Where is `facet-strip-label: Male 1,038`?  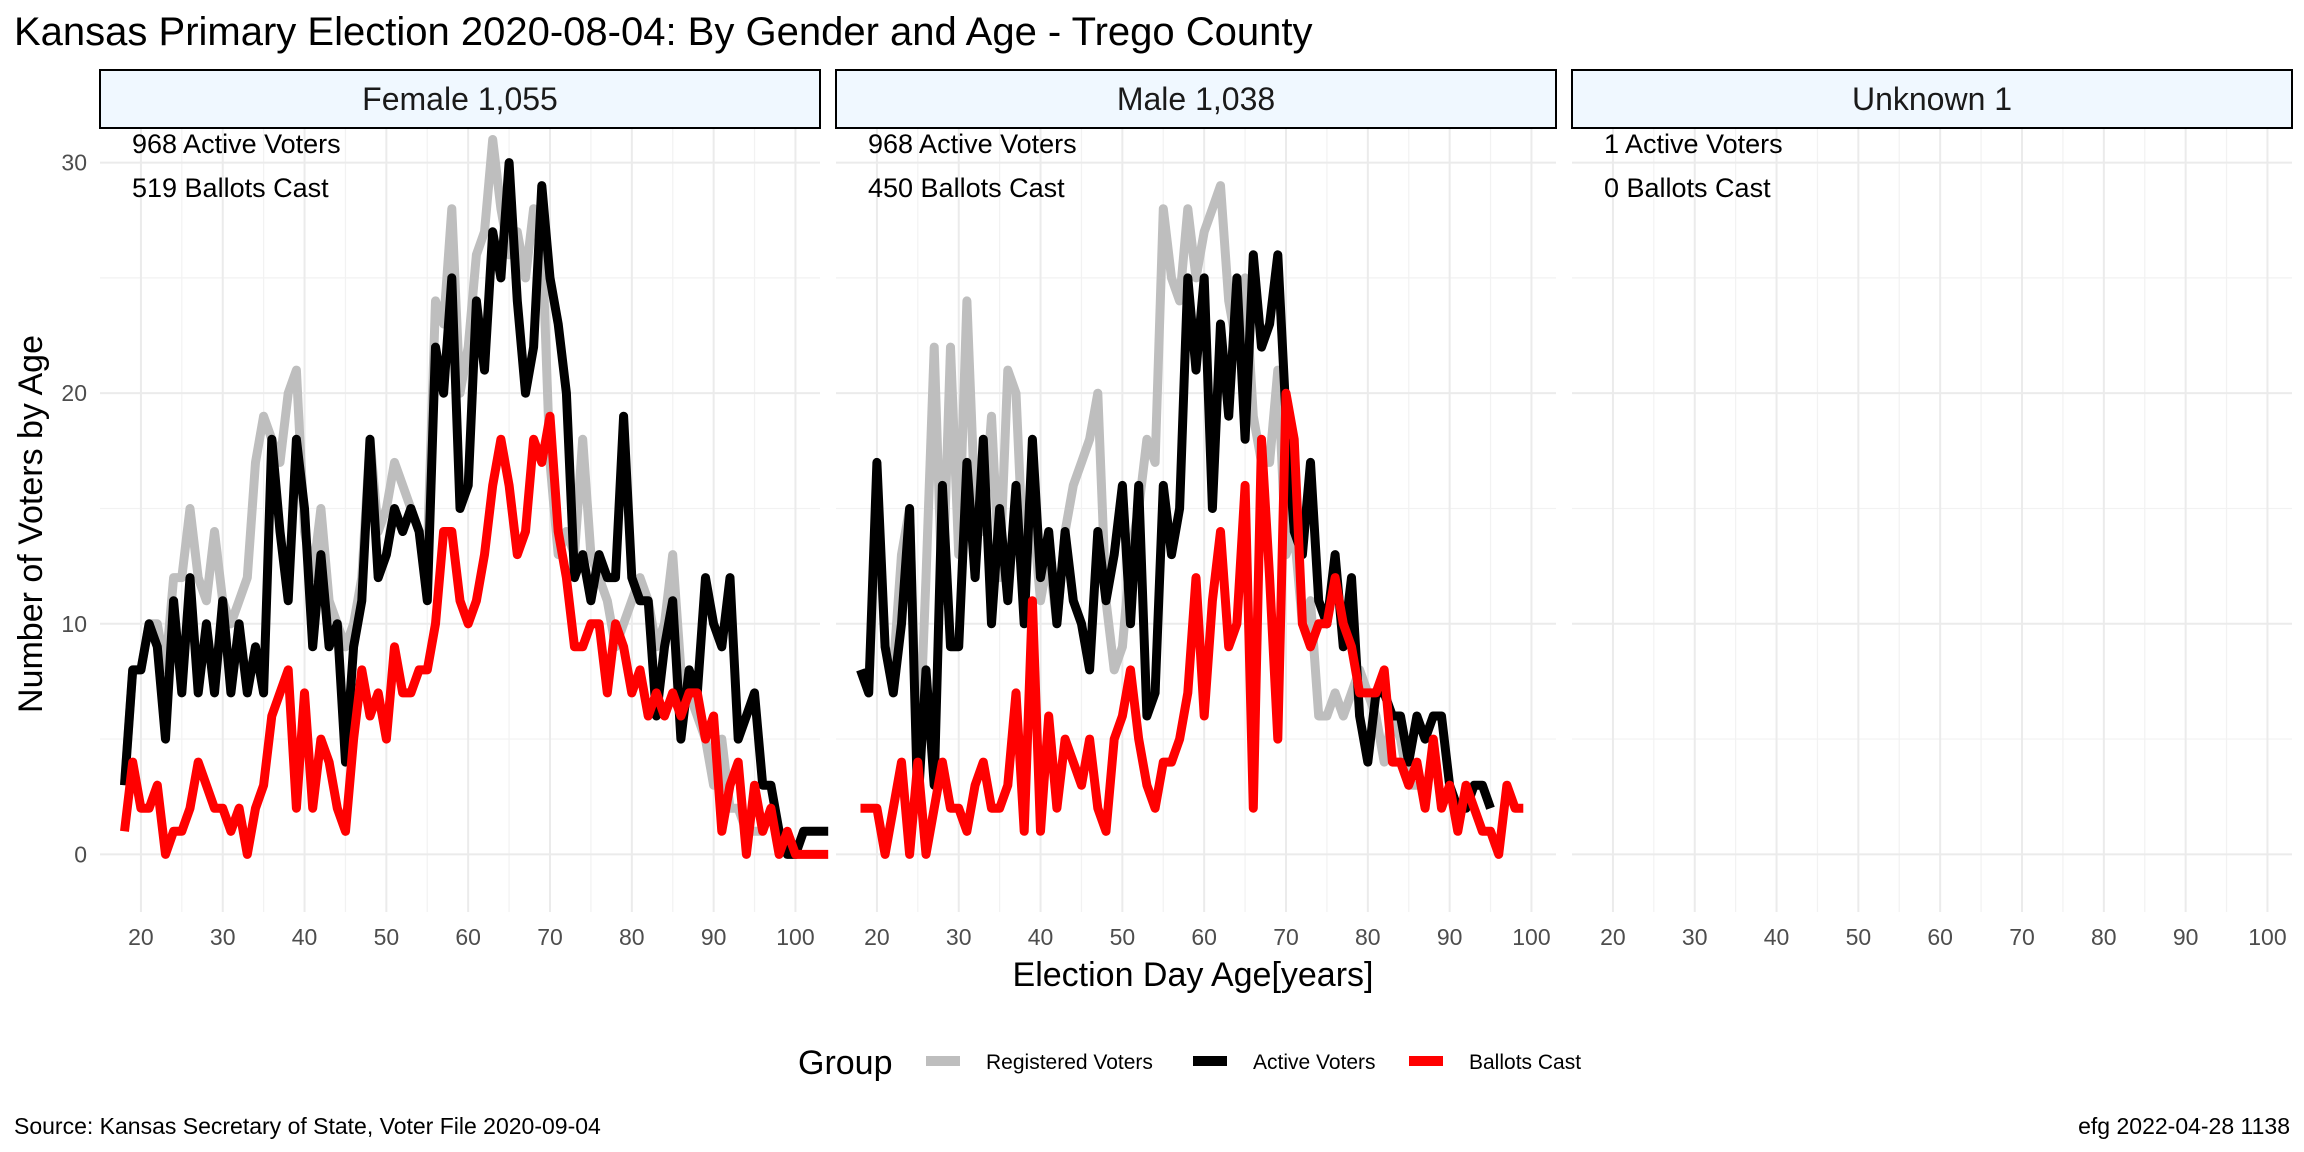 facet-strip-label: Male 1,038 is located at coordinates (1196, 99).